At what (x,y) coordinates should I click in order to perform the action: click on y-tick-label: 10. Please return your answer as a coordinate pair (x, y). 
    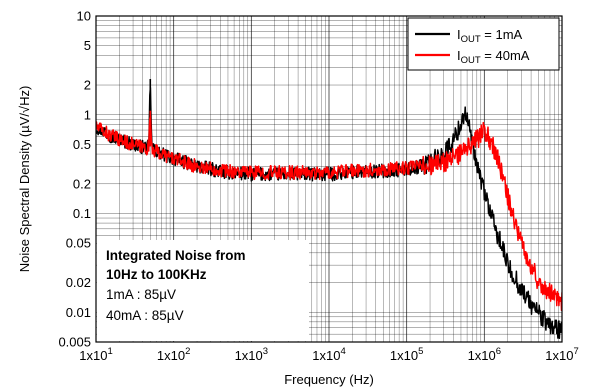
    Looking at the image, I should click on (84, 16).